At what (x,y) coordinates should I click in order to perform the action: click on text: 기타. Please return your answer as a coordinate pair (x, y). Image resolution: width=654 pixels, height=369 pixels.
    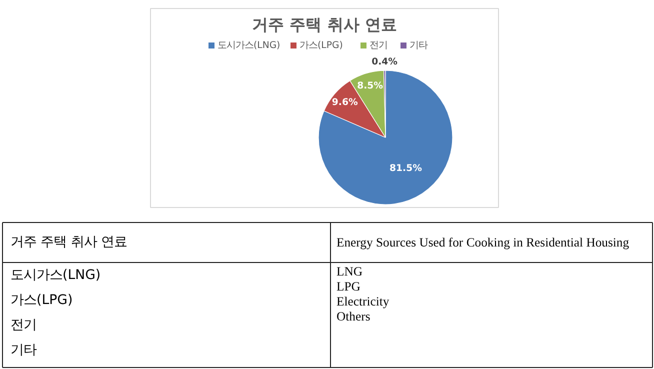
    Looking at the image, I should click on (23, 350).